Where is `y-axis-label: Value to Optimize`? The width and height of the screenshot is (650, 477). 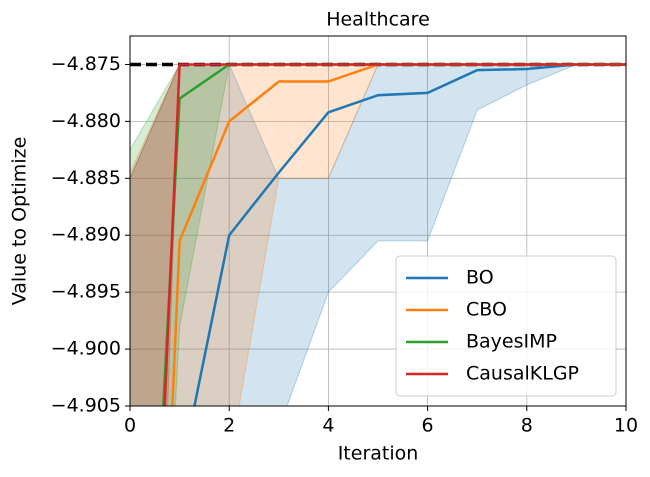
y-axis-label: Value to Optimize is located at coordinates (20, 221).